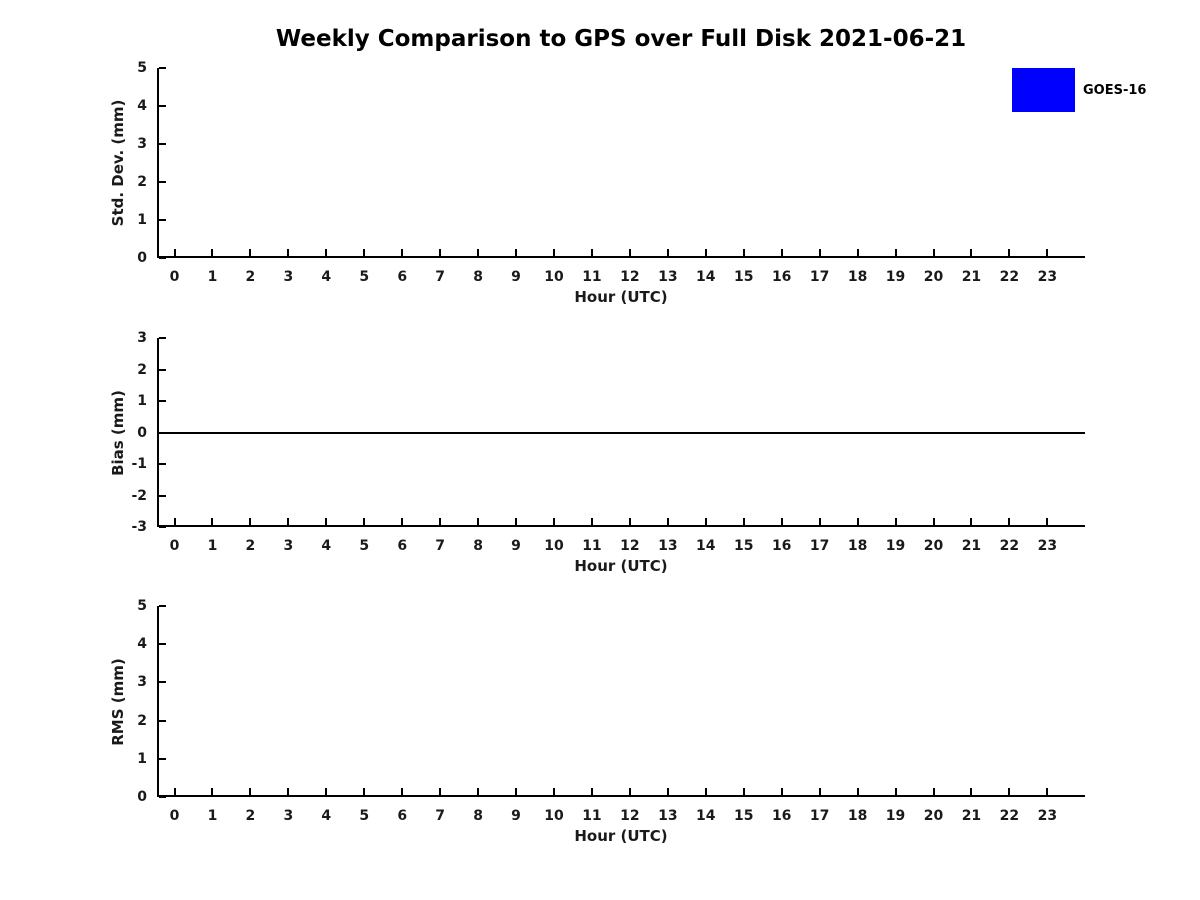 This screenshot has height=900, width=1200. What do you see at coordinates (139, 527) in the screenshot?
I see `y-tick-label: -3` at bounding box center [139, 527].